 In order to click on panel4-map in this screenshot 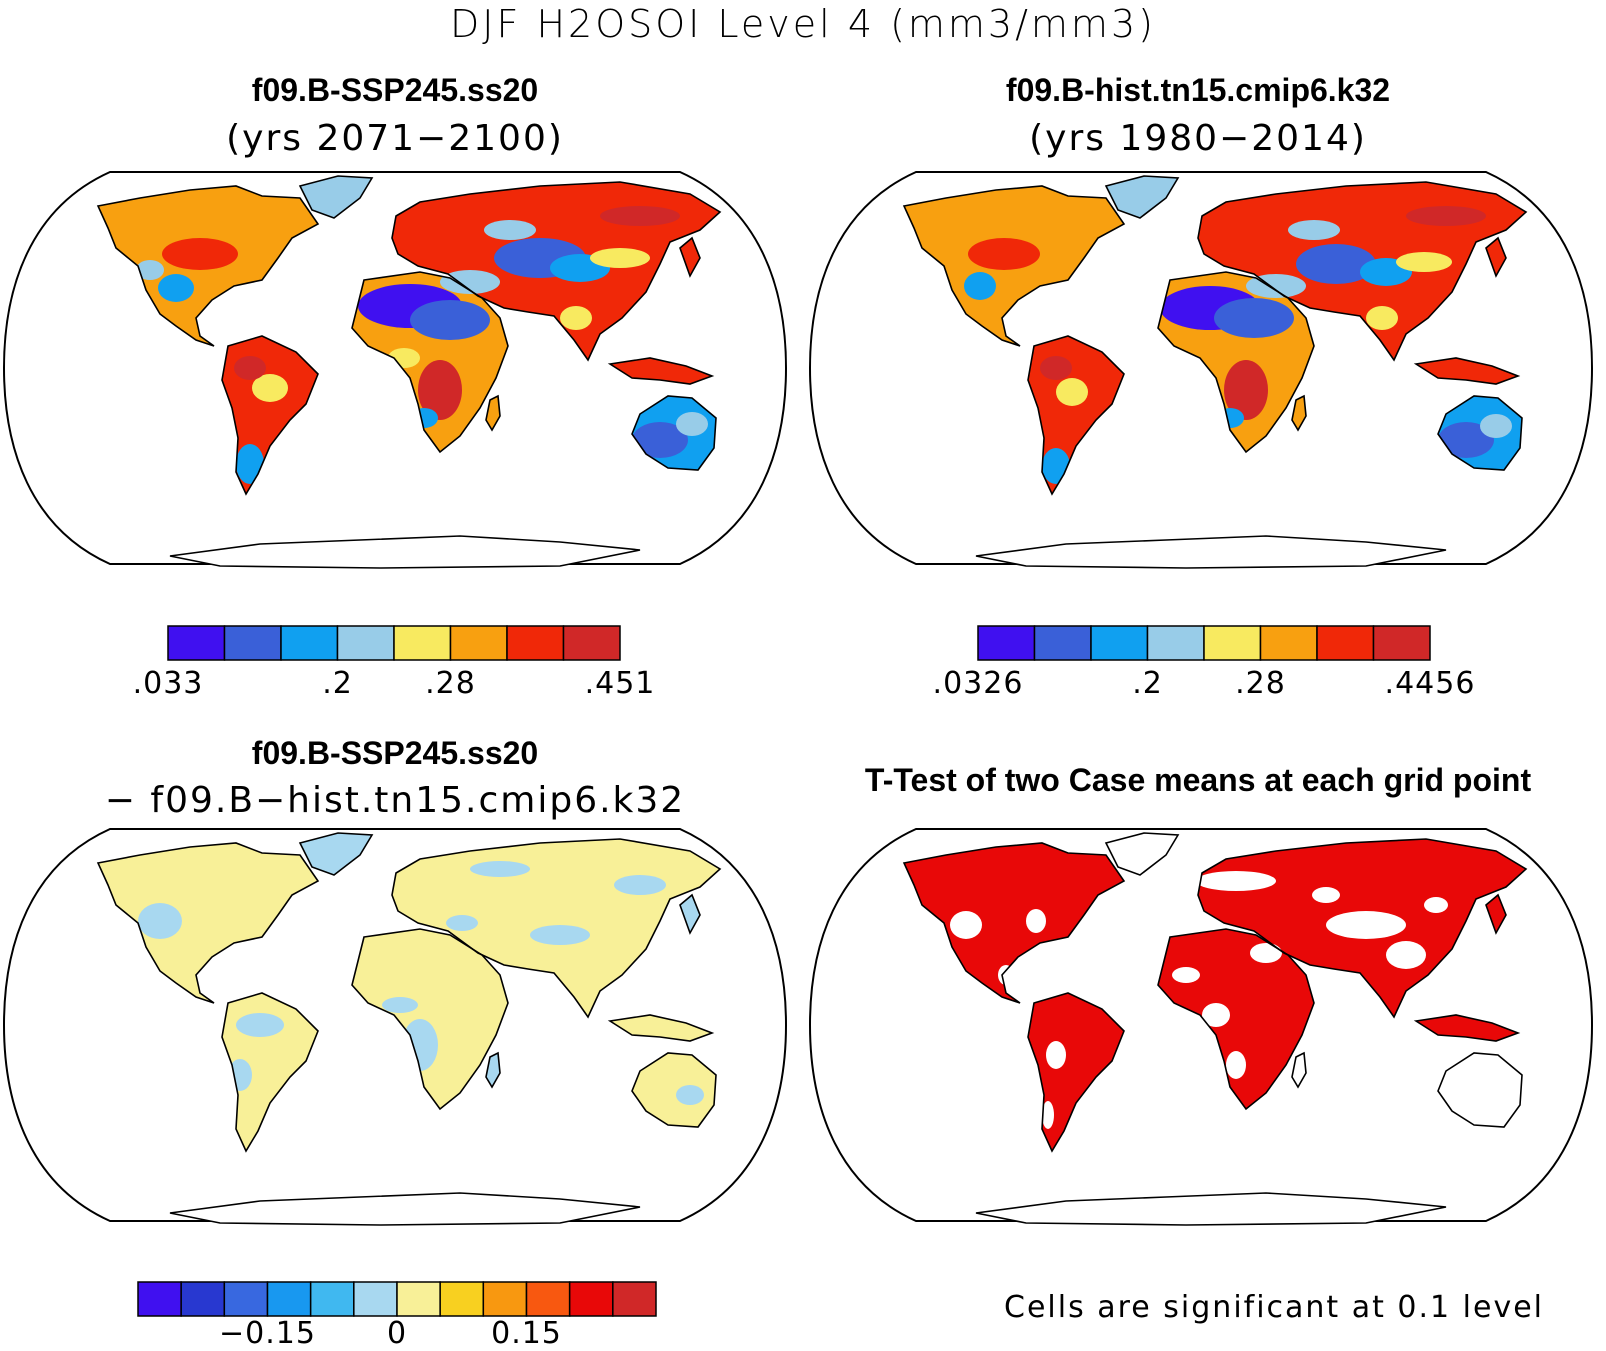, I will do `click(1201, 1027)`.